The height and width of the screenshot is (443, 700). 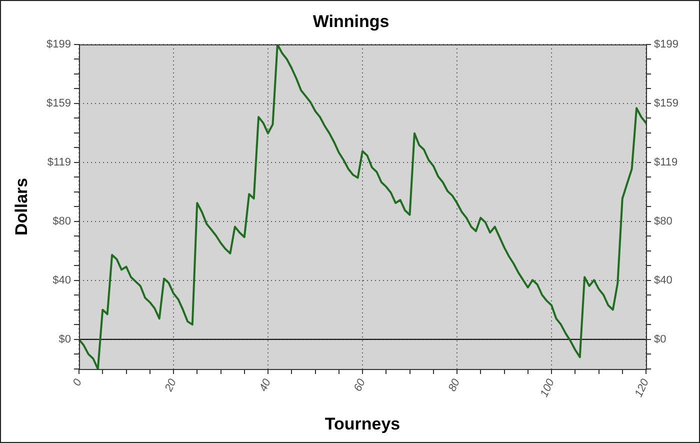 What do you see at coordinates (61, 221) in the screenshot?
I see `y-tick-label: $80` at bounding box center [61, 221].